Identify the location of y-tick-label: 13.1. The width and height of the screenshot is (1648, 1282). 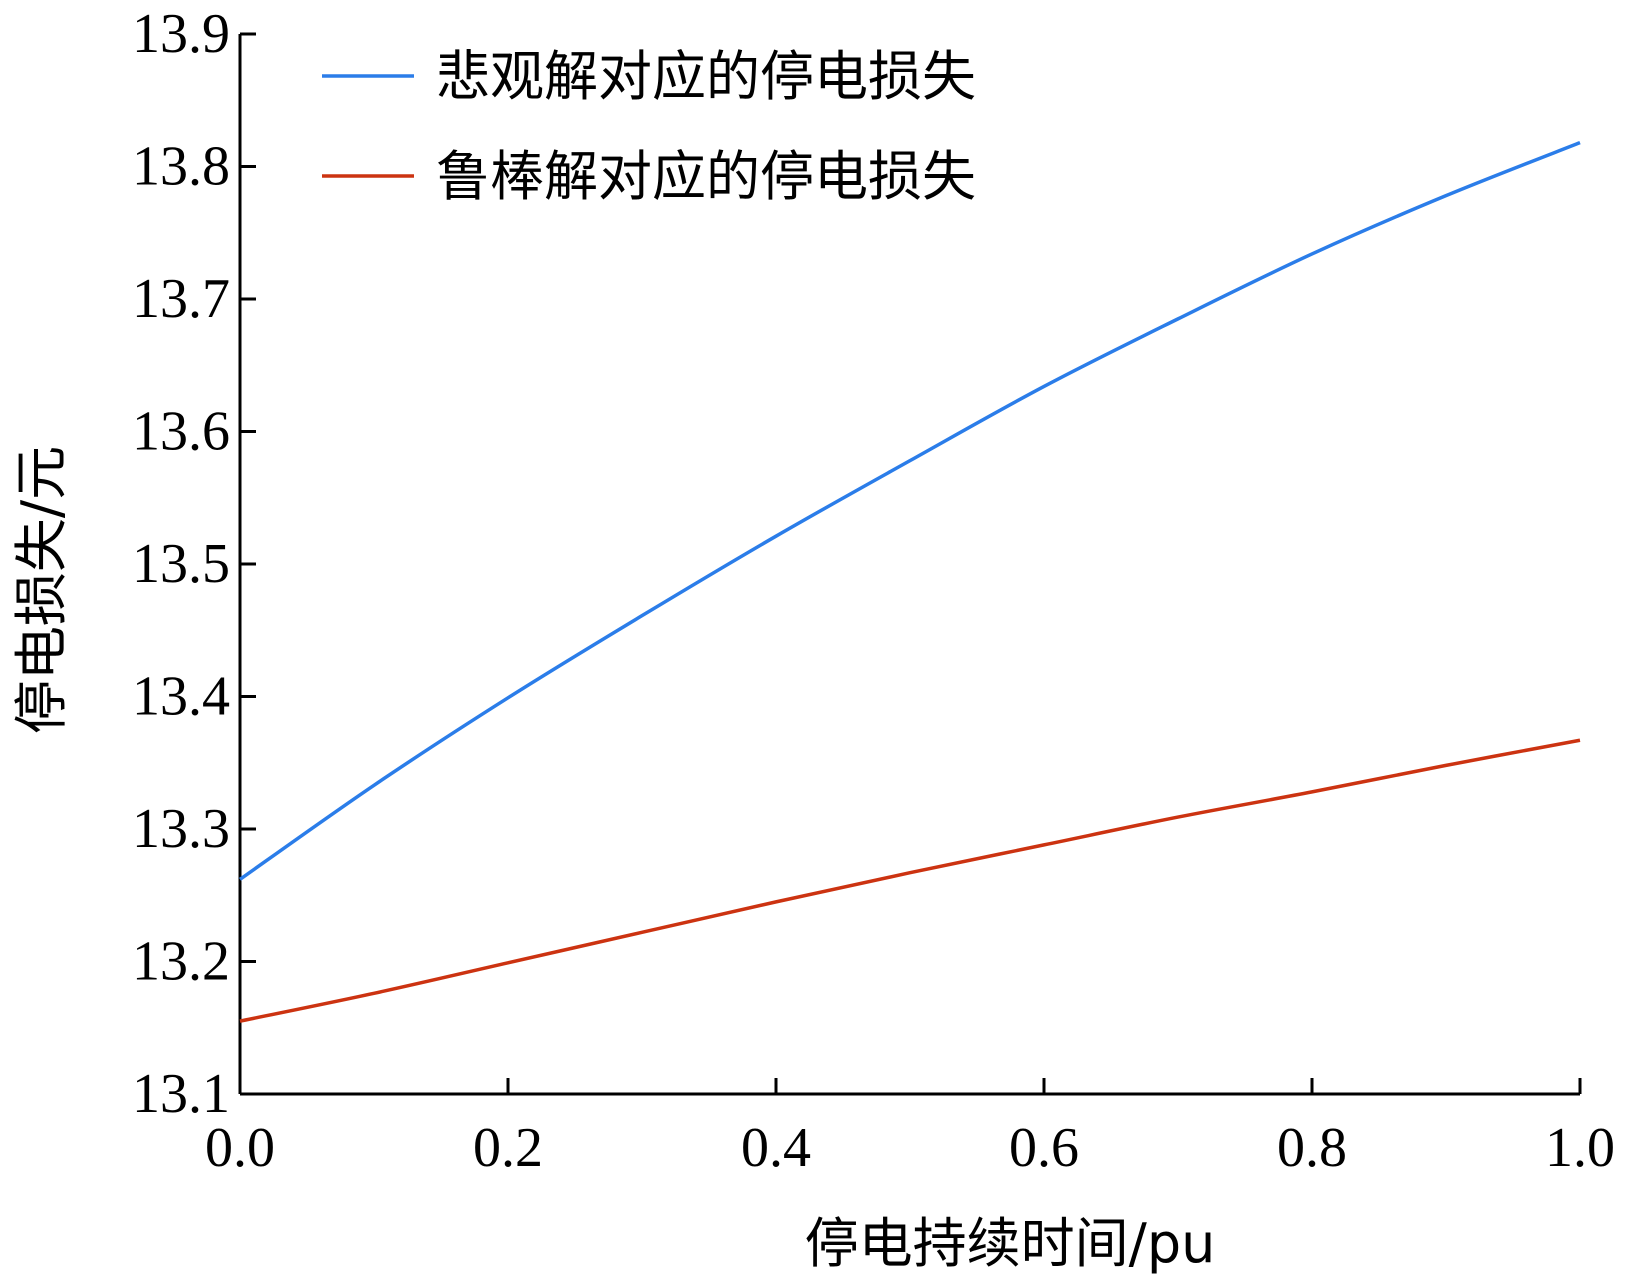
(181, 1094).